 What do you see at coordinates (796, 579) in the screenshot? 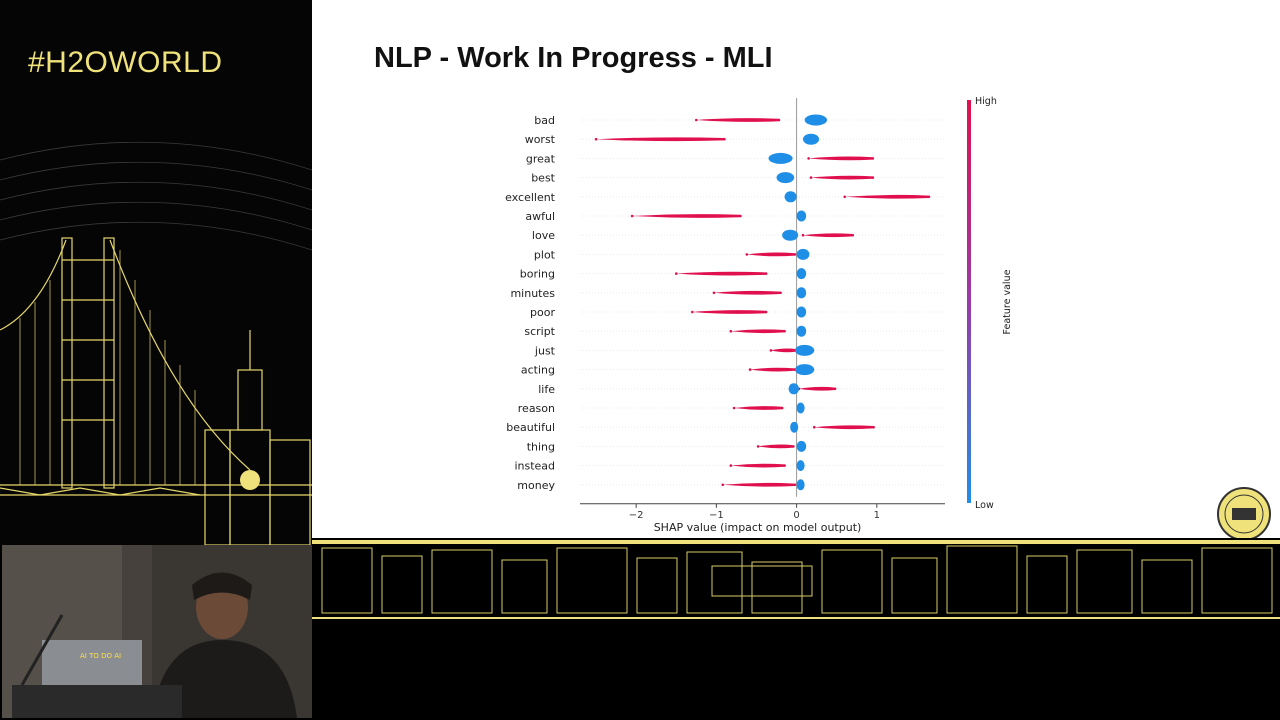
I see `city-skyline-illustration` at bounding box center [796, 579].